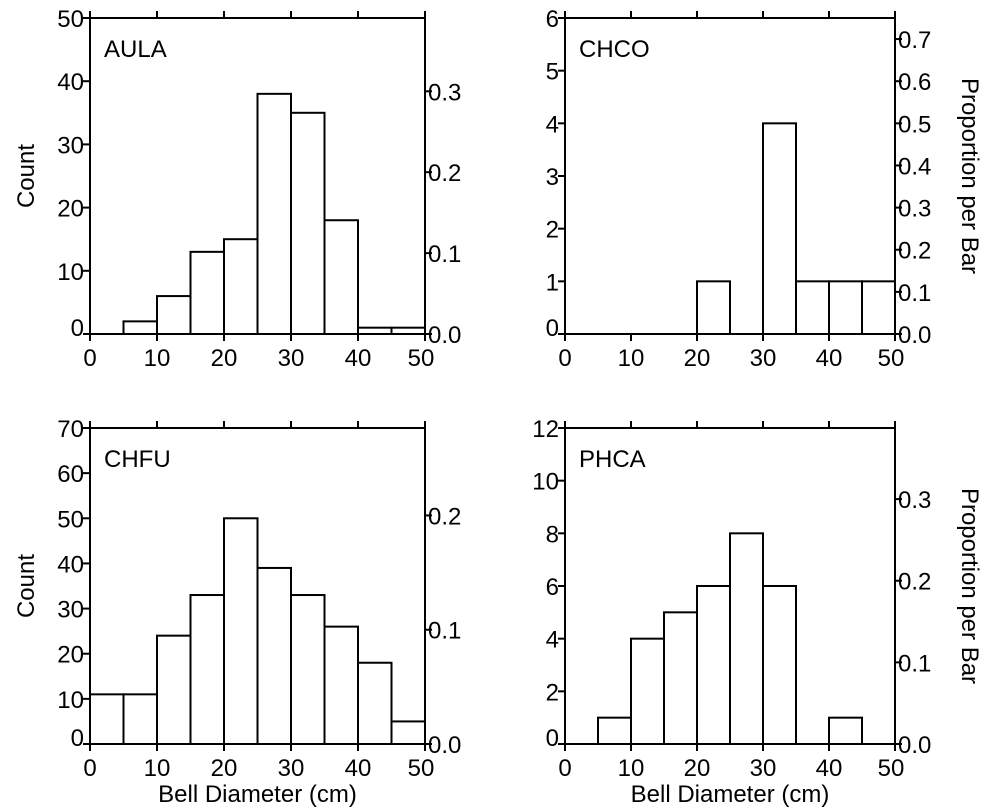 The image size is (990, 810). What do you see at coordinates (552, 282) in the screenshot?
I see `y-tick-label: 1` at bounding box center [552, 282].